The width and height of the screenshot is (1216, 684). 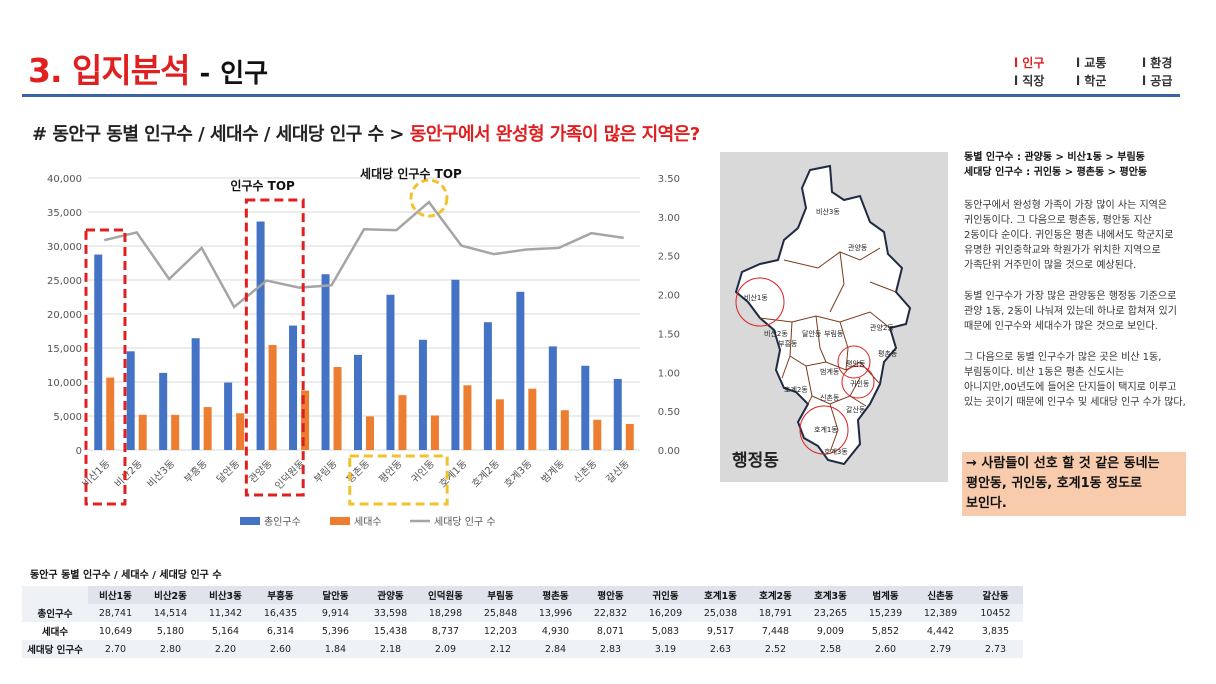 What do you see at coordinates (170, 613) in the screenshot?
I see `table-cell: 14,514` at bounding box center [170, 613].